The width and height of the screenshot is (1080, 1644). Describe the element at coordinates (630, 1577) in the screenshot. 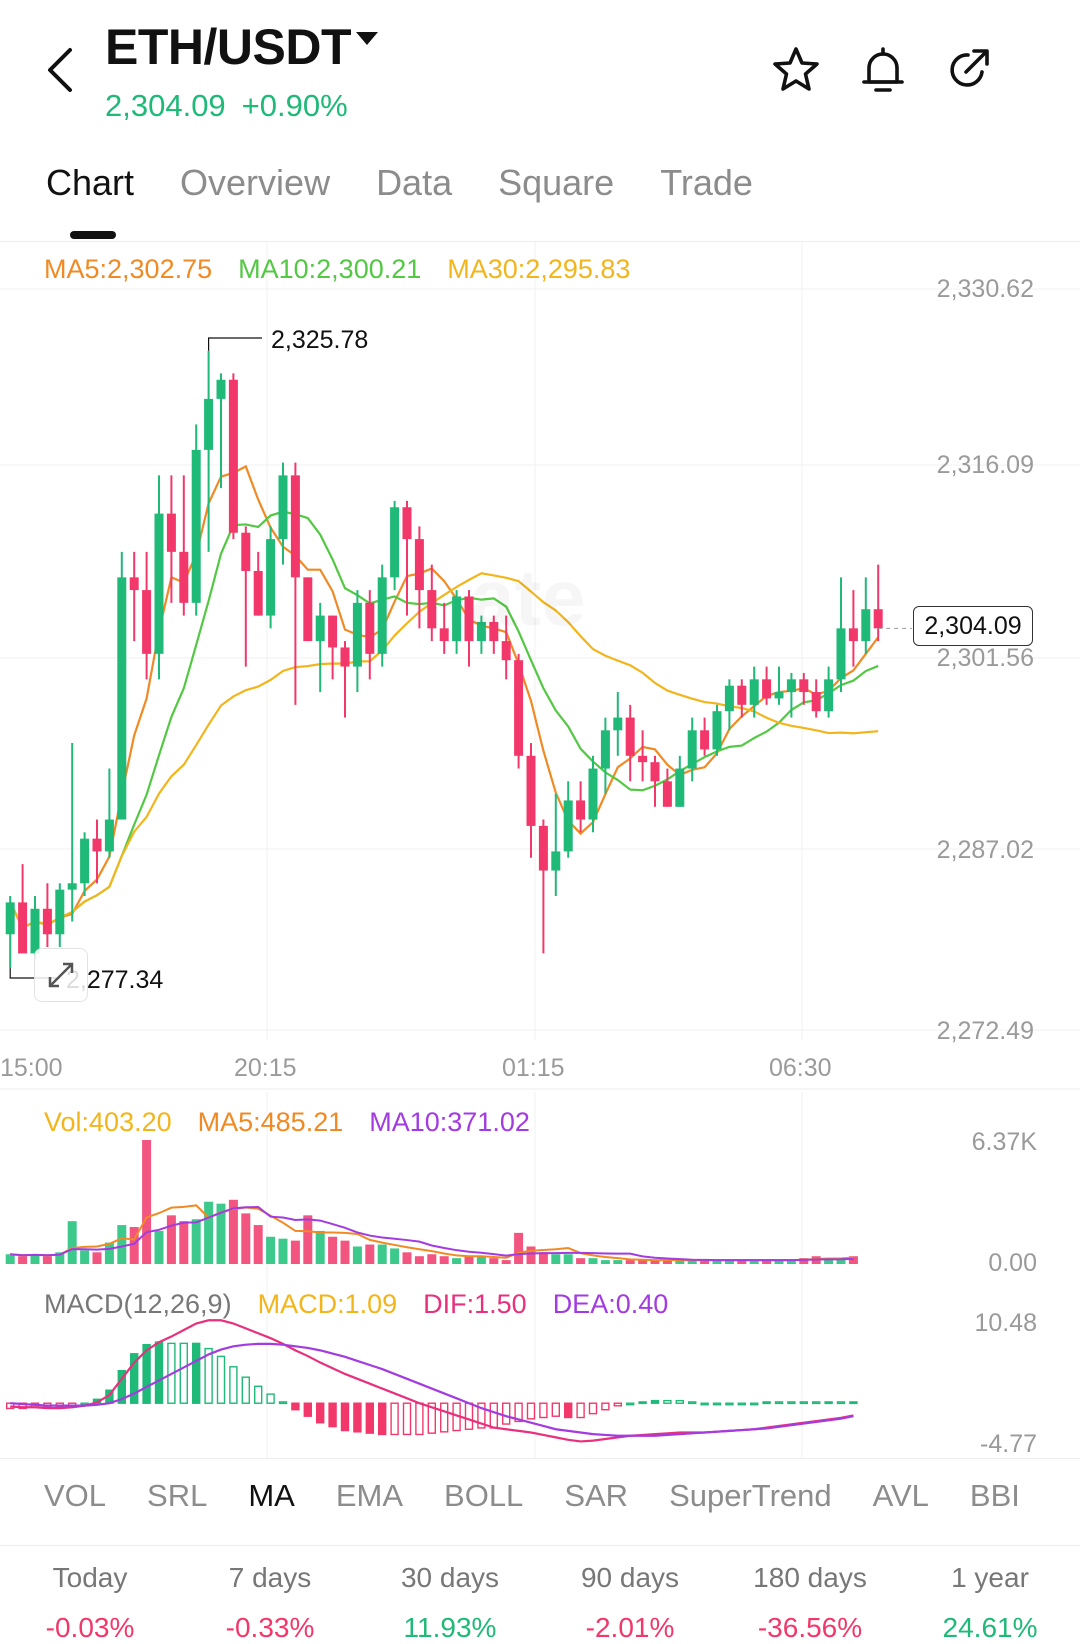

I see `period-label: 90 days` at that location.